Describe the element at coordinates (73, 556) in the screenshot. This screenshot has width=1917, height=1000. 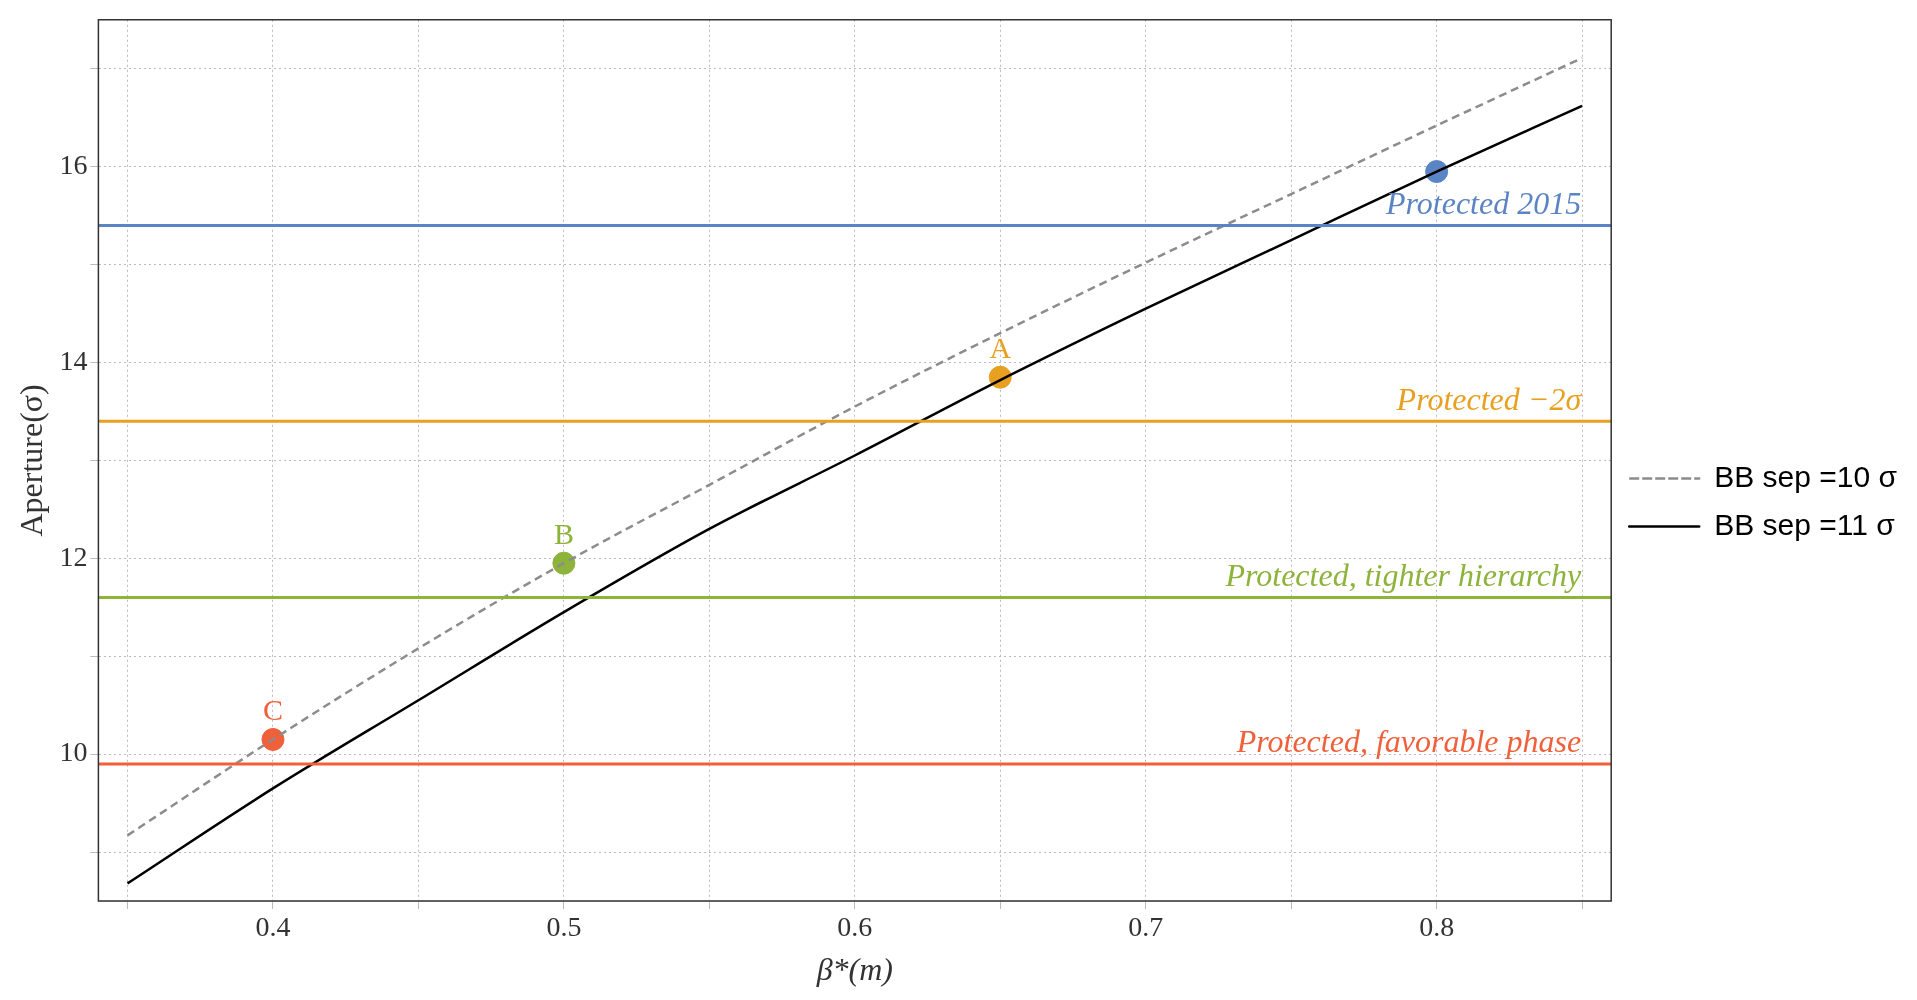
I see `y-tick-label: 12` at that location.